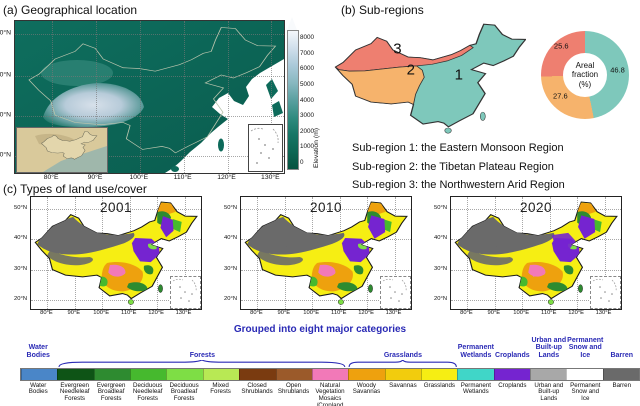 This screenshot has width=640, height=406. I want to click on legend-class-label: Natural Vegetation Mosaics /Cropland, so click(330, 393).